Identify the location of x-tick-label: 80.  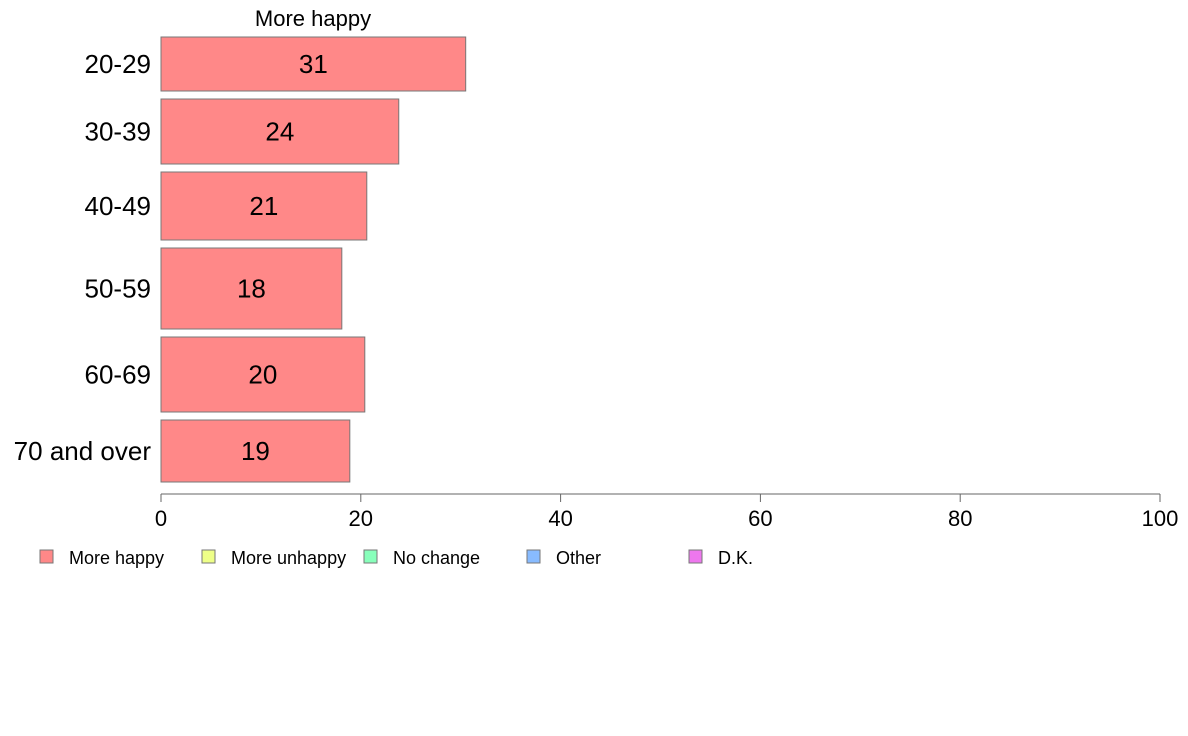
(960, 518).